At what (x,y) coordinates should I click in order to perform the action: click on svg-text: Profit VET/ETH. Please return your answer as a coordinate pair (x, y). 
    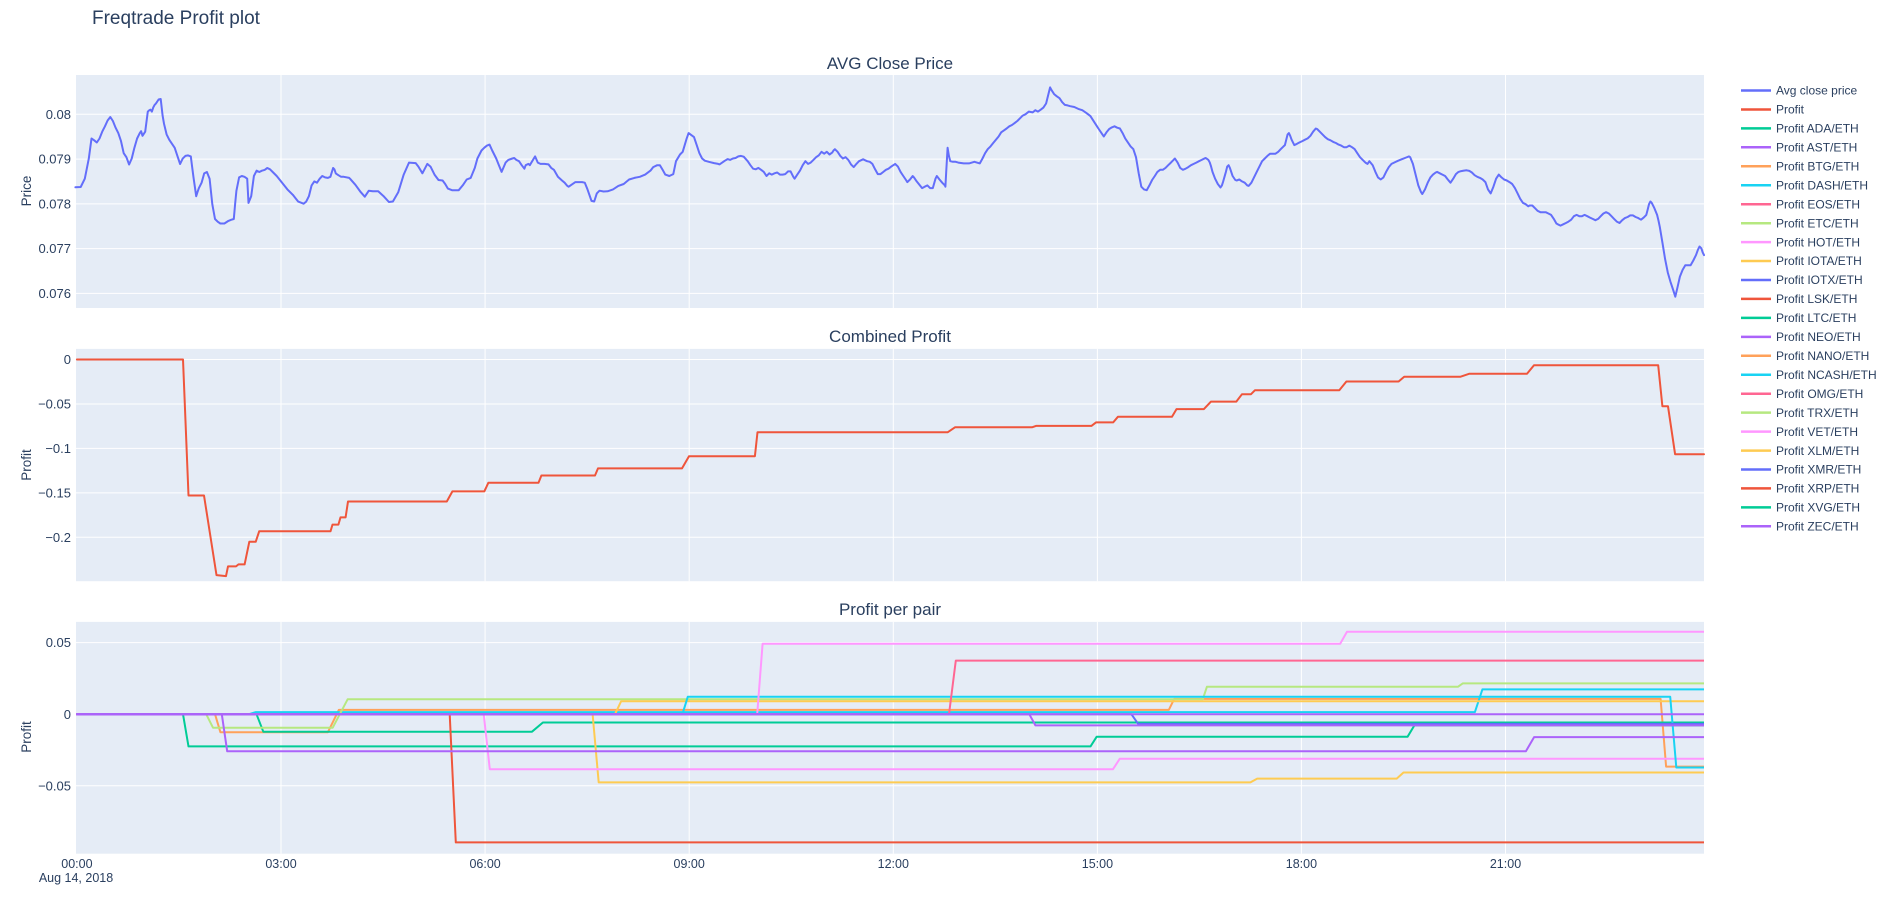
    Looking at the image, I should click on (1817, 432).